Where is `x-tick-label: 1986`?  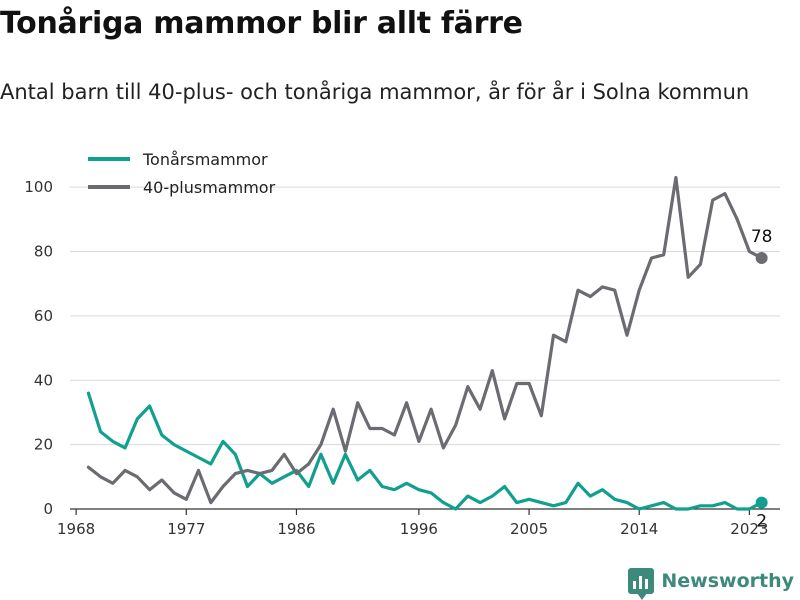 x-tick-label: 1986 is located at coordinates (296, 529).